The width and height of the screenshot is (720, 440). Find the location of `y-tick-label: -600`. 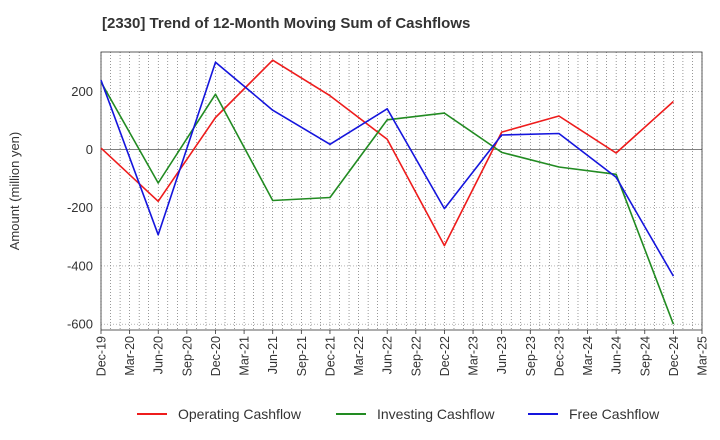

y-tick-label: -600 is located at coordinates (80, 324).